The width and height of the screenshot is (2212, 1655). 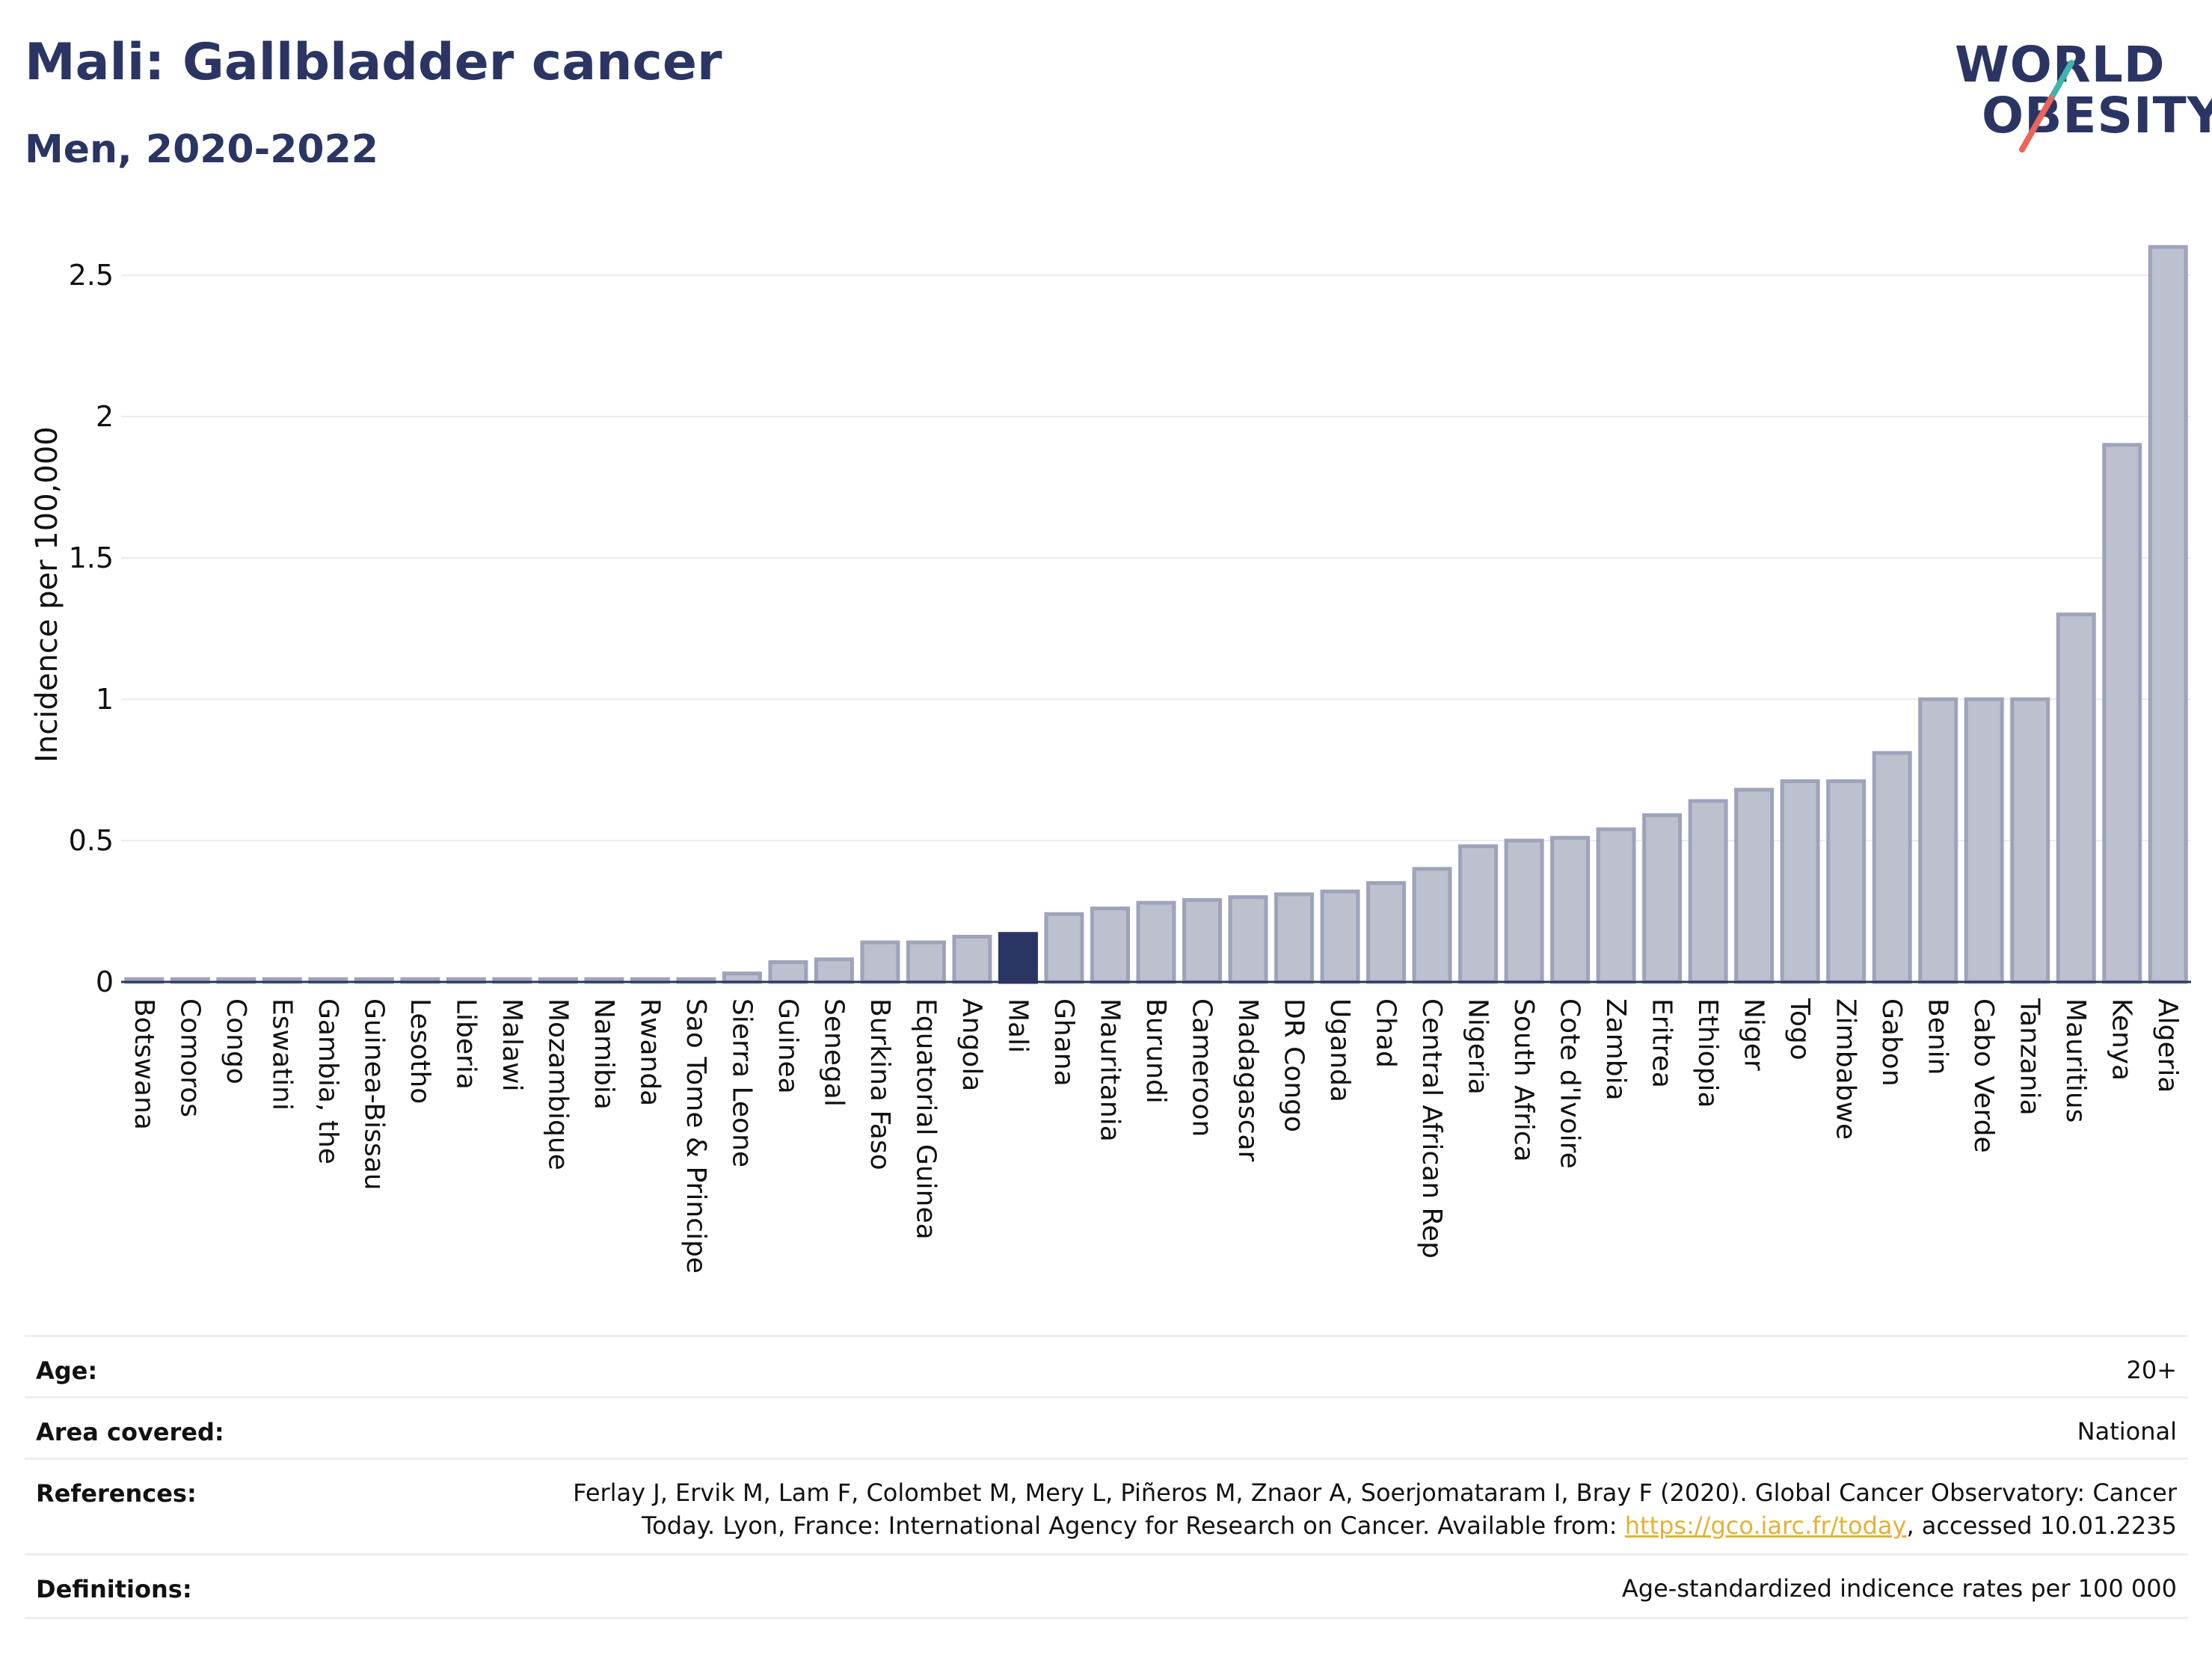 What do you see at coordinates (201, 149) in the screenshot?
I see `chart-subtitle: Men, 2020-2022` at bounding box center [201, 149].